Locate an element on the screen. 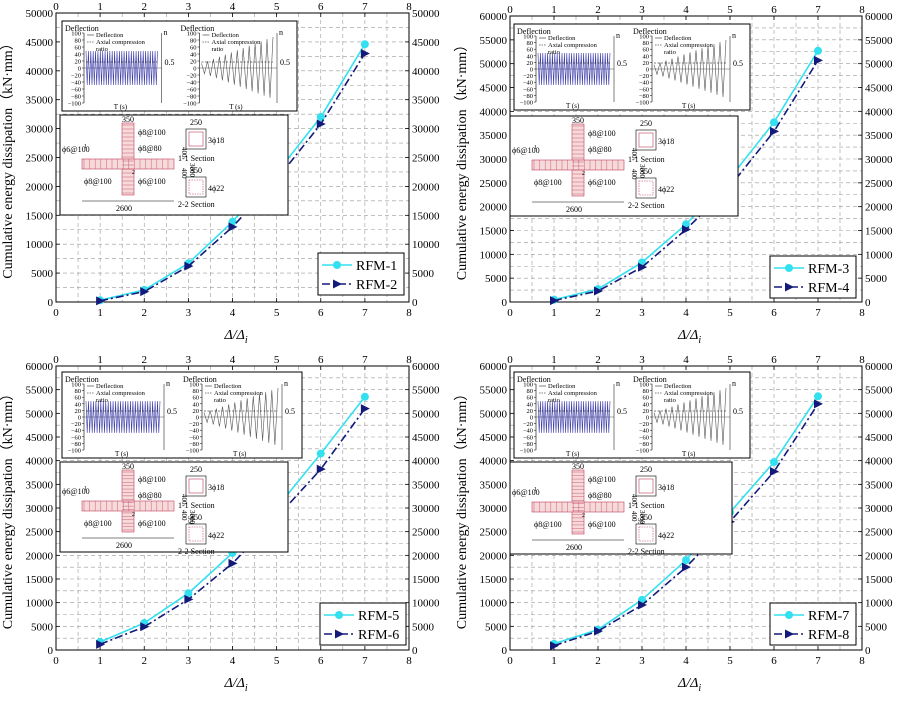  x-tick-label-top: 7 is located at coordinates (365, 7).